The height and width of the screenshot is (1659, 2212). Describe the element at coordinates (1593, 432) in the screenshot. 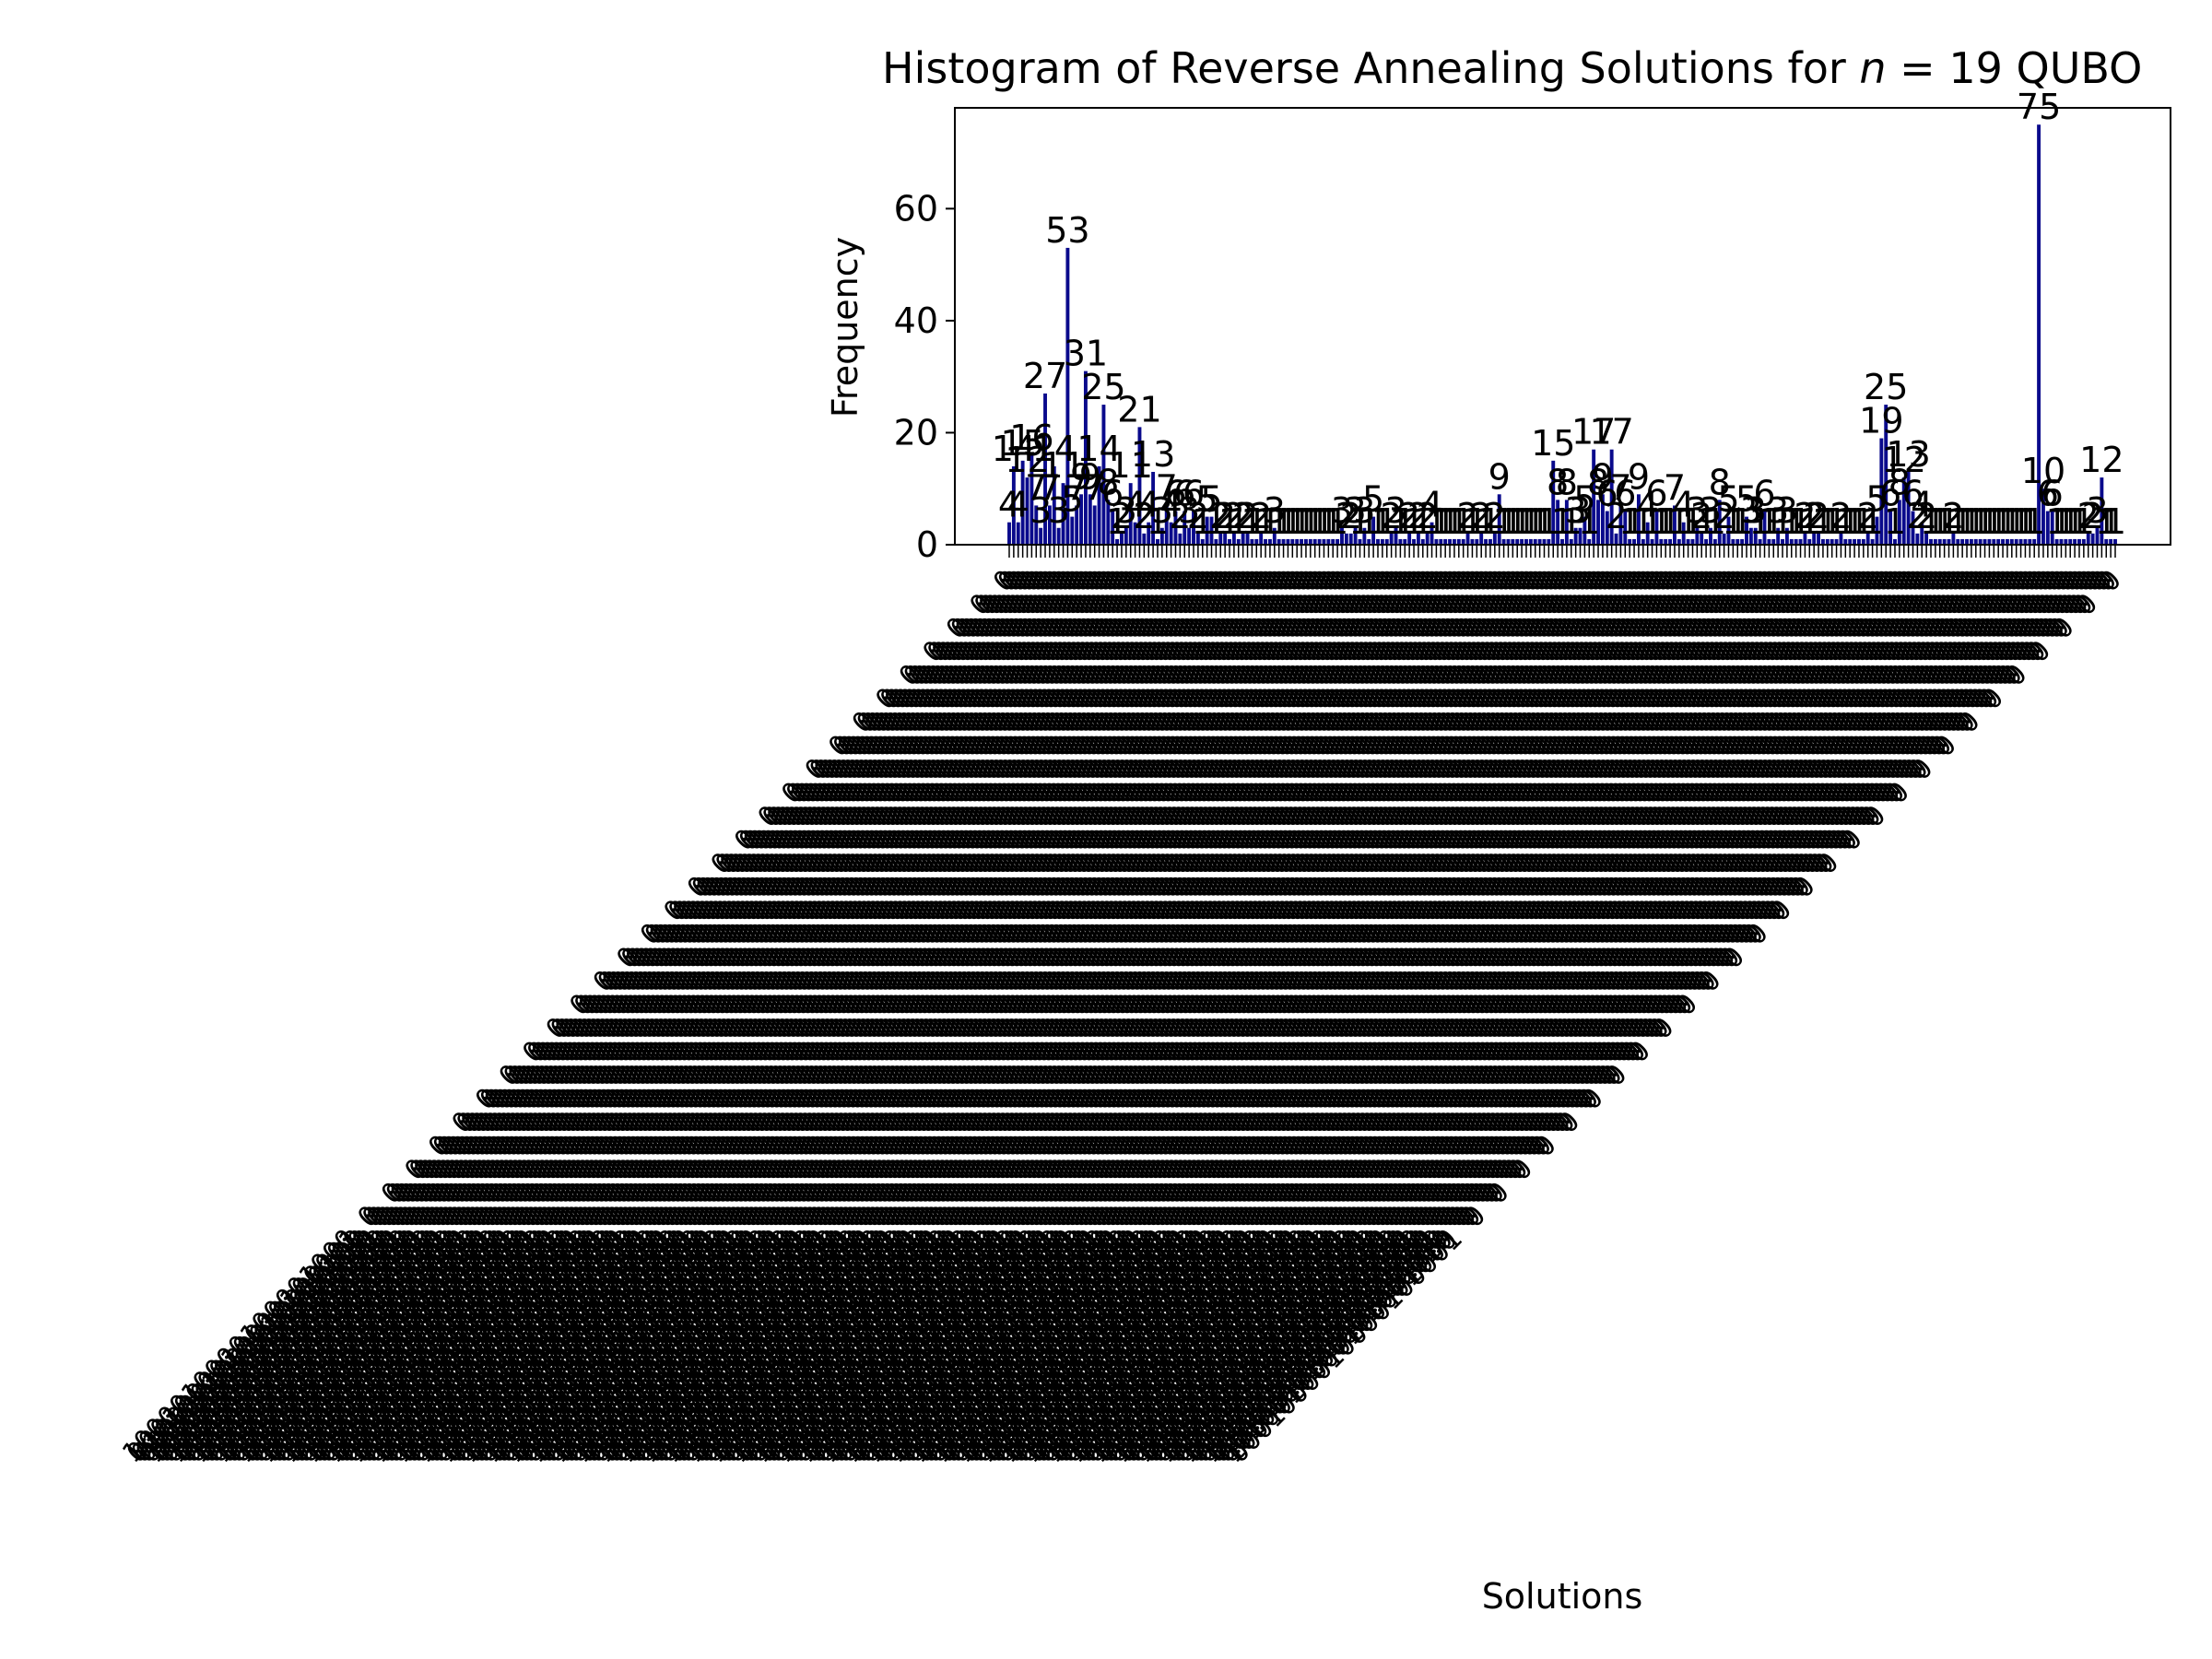

I see `bar-value-label: 17` at that location.